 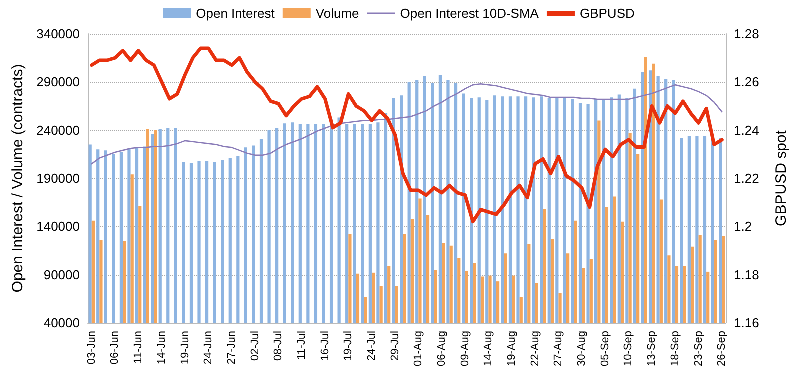 I want to click on y-tick-label: 290000, so click(x=58, y=82).